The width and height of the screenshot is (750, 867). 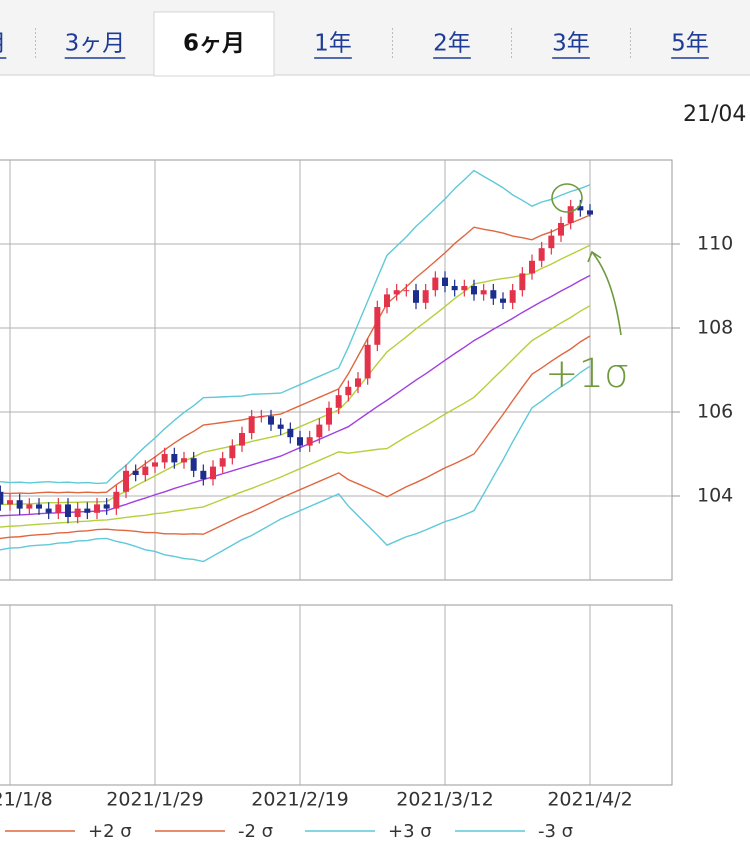 I want to click on legend: +2 σ -2 σ +3 σ -3 σ, so click(x=289, y=831).